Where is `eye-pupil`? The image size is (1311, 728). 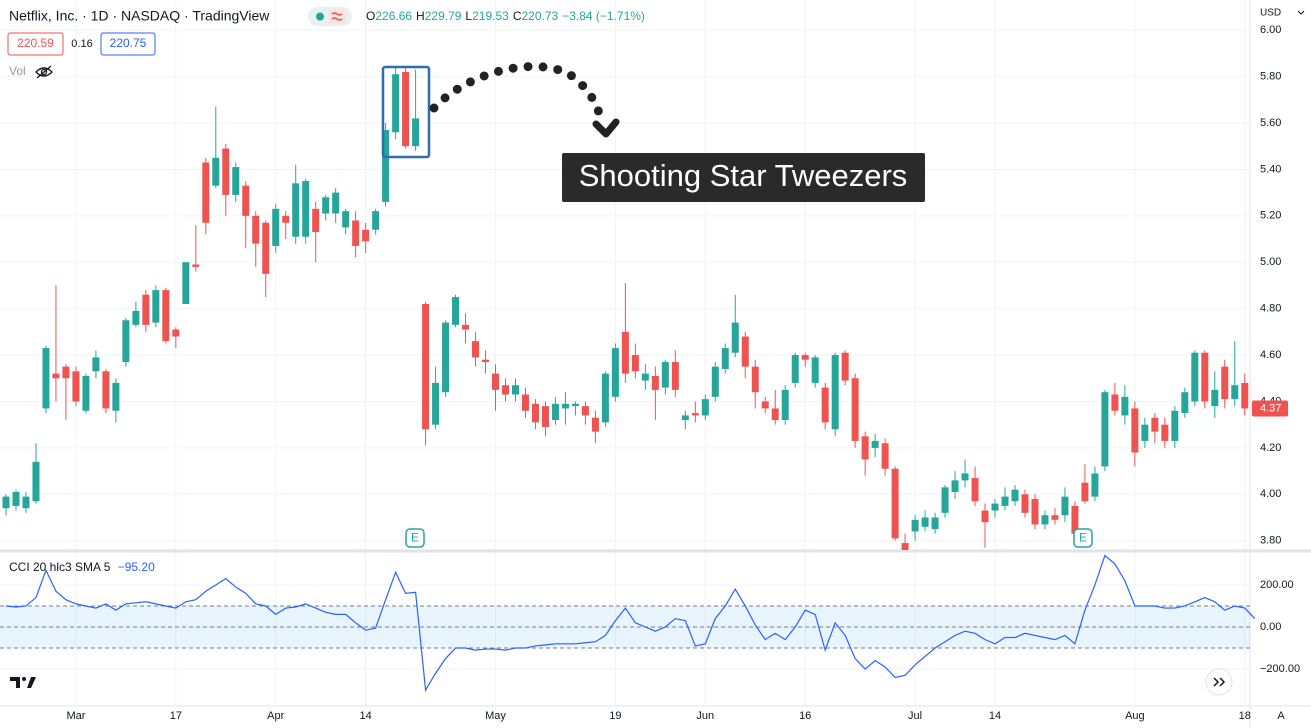
eye-pupil is located at coordinates (44, 72).